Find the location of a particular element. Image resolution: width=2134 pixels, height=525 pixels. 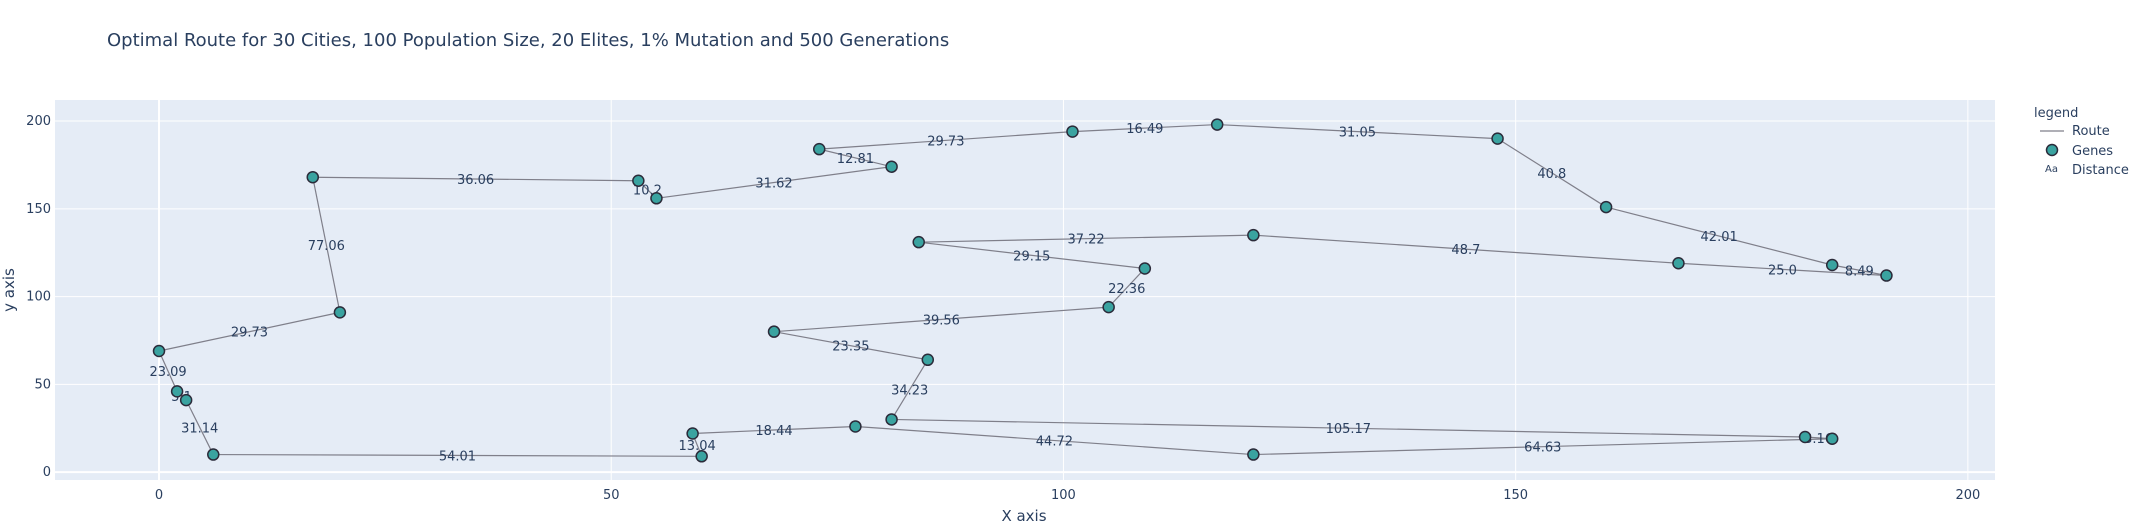

distance-label: 77.06 is located at coordinates (326, 246).